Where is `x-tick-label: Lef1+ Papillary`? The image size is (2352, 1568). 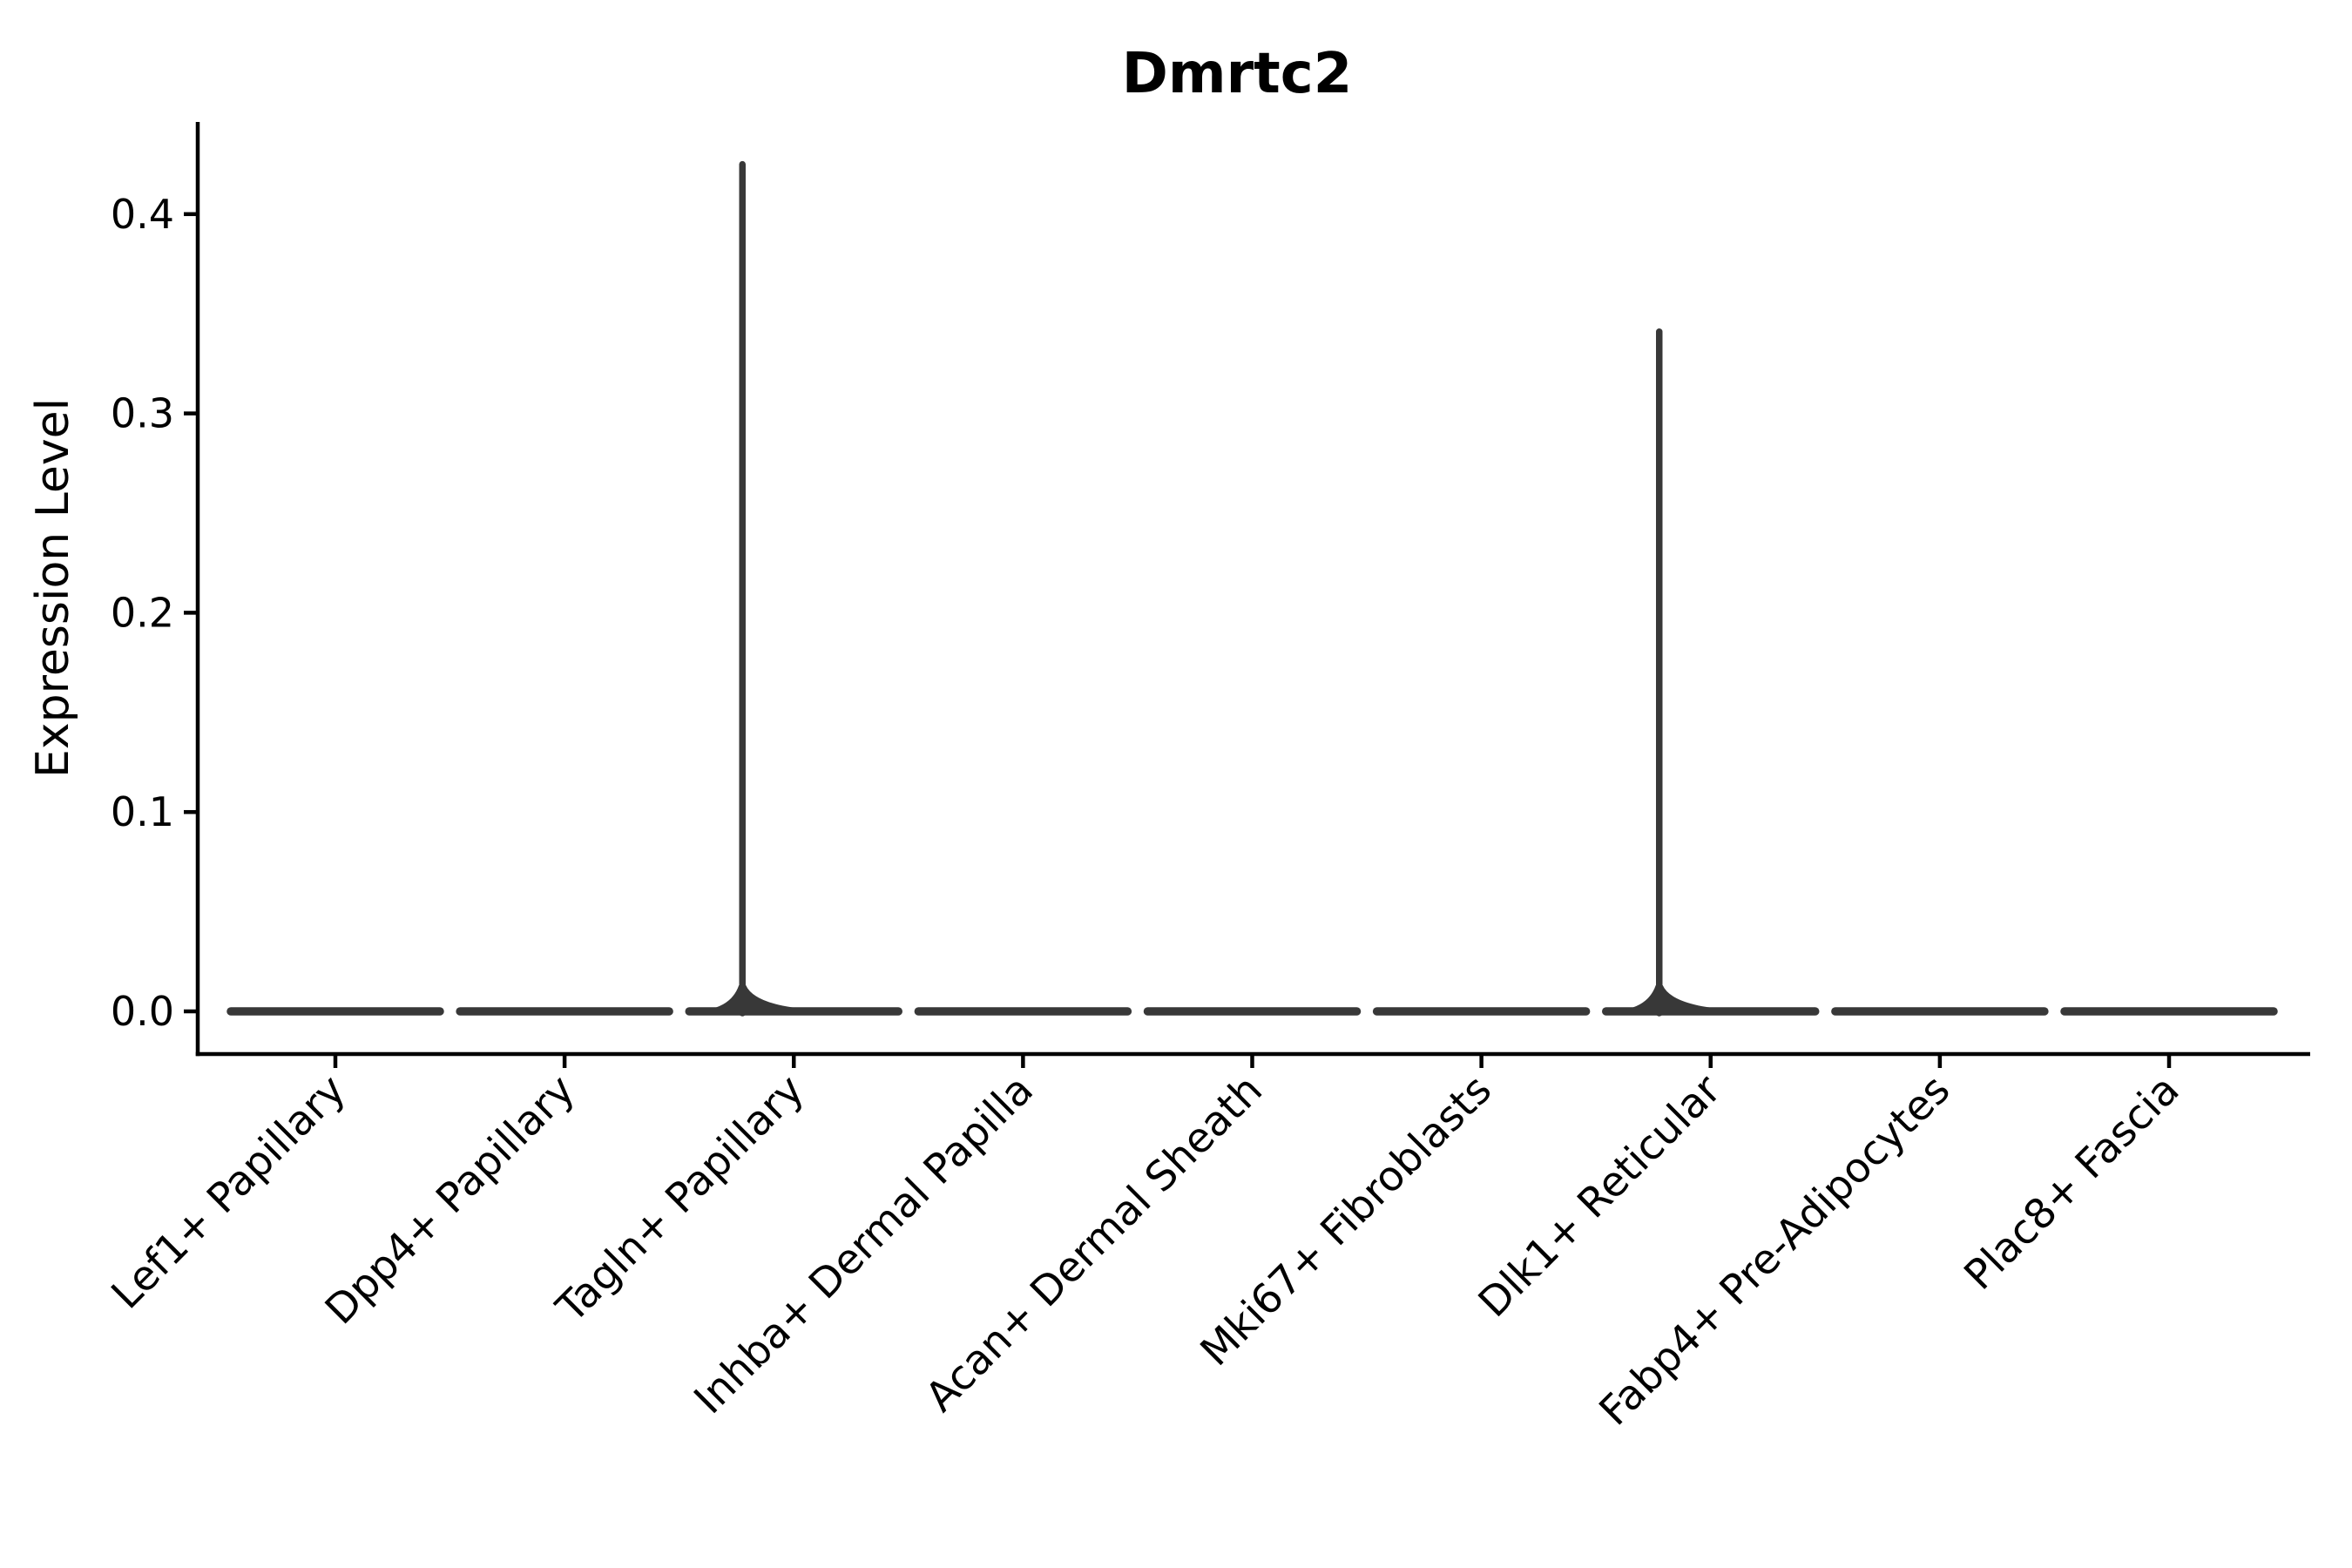 x-tick-label: Lef1+ Papillary is located at coordinates (229, 1192).